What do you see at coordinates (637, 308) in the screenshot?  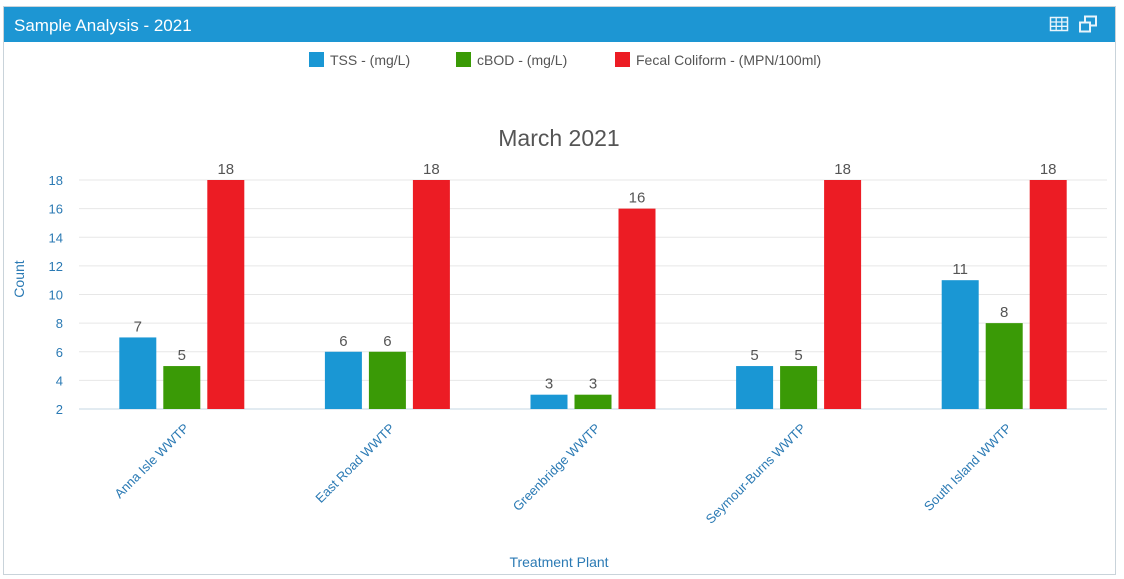 I see `bar-fecal-coliform-mpn-100ml-greenbridge-wwtp` at bounding box center [637, 308].